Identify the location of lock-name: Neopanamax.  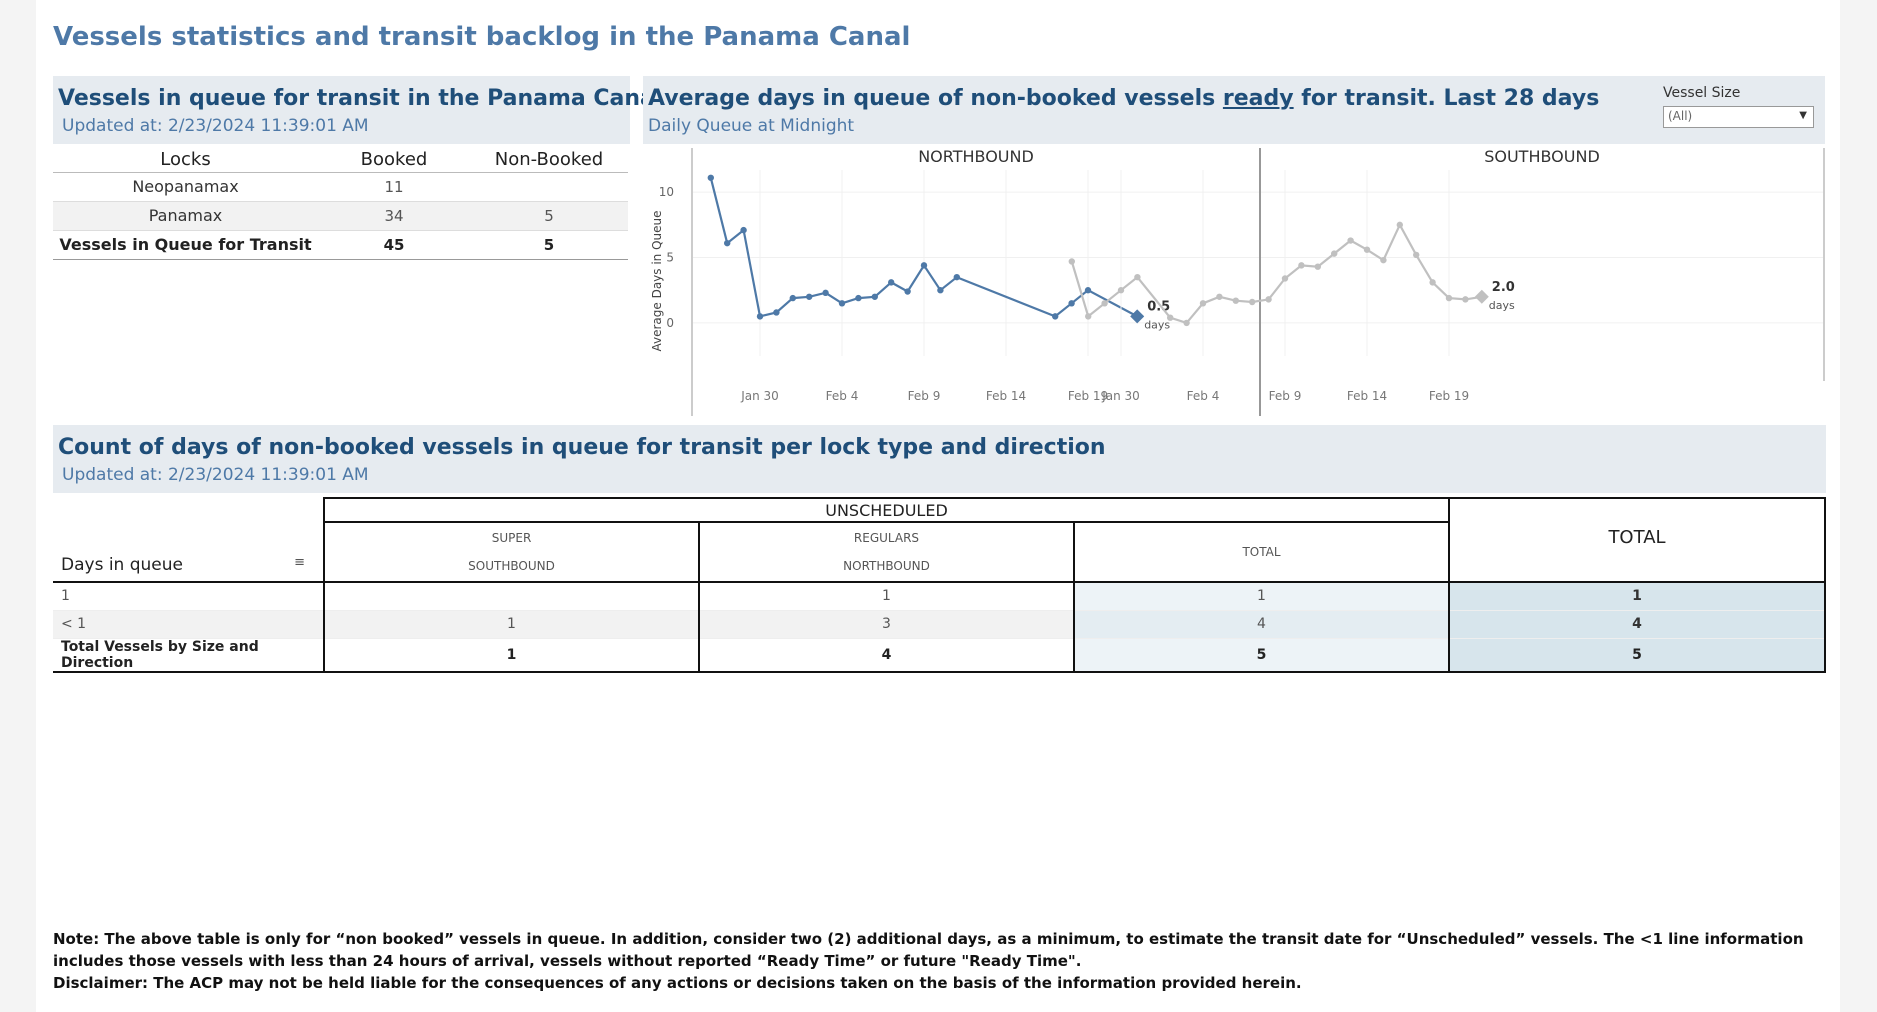
(185, 187).